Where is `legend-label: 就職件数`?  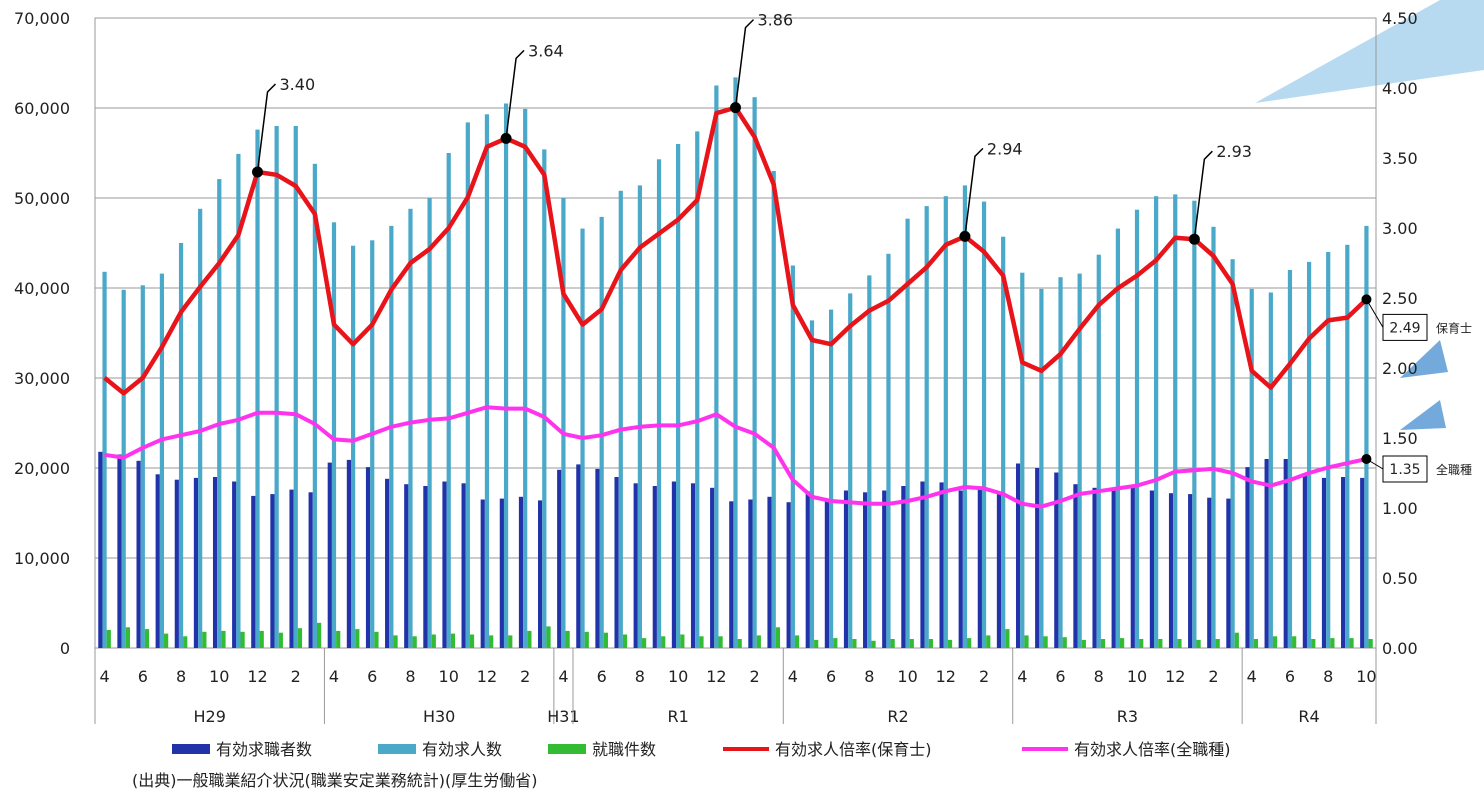
legend-label: 就職件数 is located at coordinates (624, 749).